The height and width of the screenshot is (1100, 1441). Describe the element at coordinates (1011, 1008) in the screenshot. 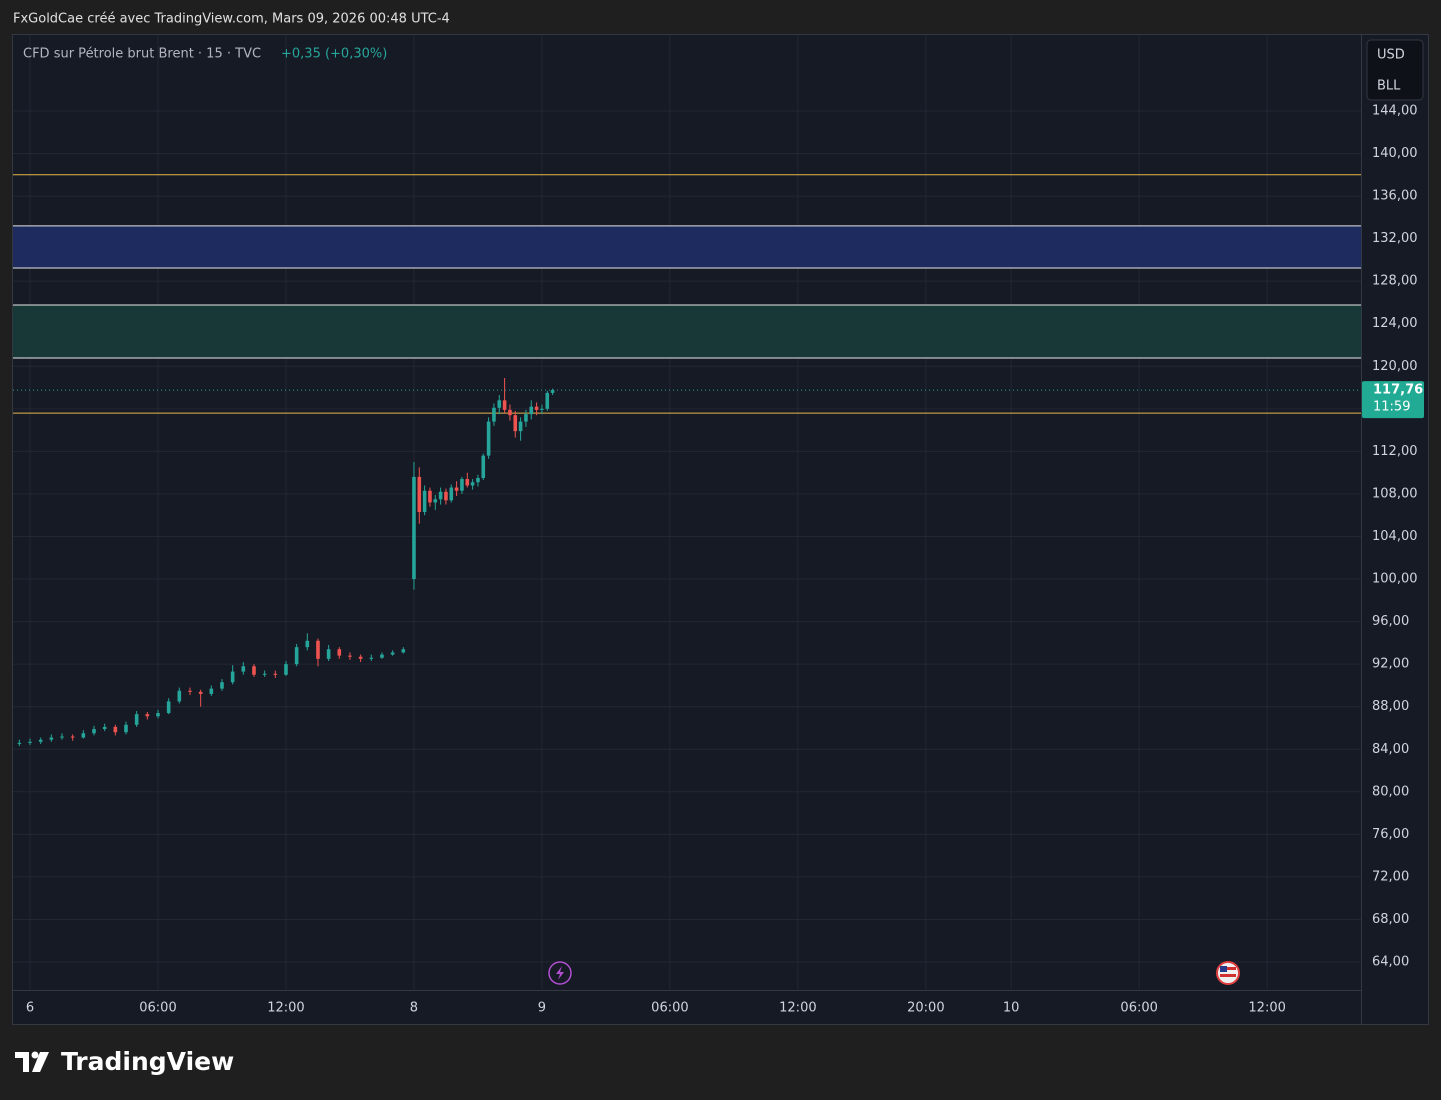

I see `x-tick-label: 10` at that location.